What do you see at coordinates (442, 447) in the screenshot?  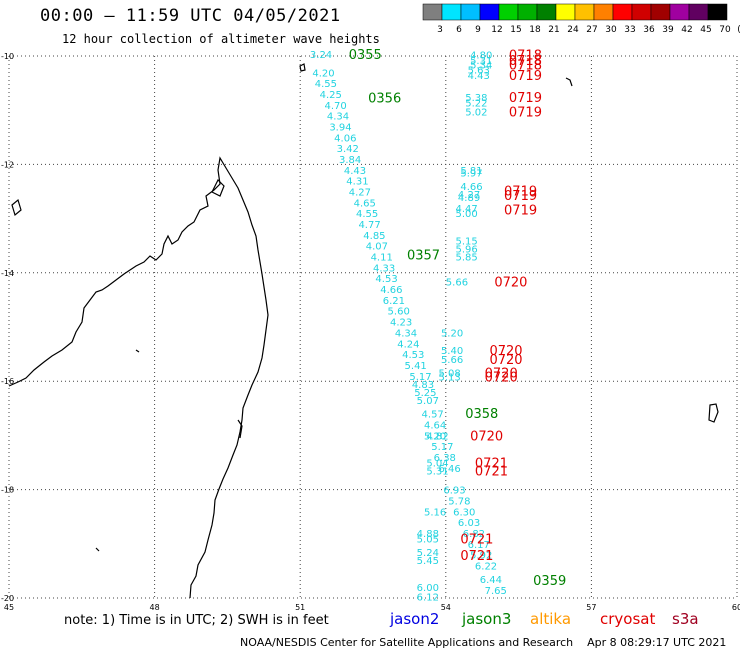 I see `swh-value: 5.17` at bounding box center [442, 447].